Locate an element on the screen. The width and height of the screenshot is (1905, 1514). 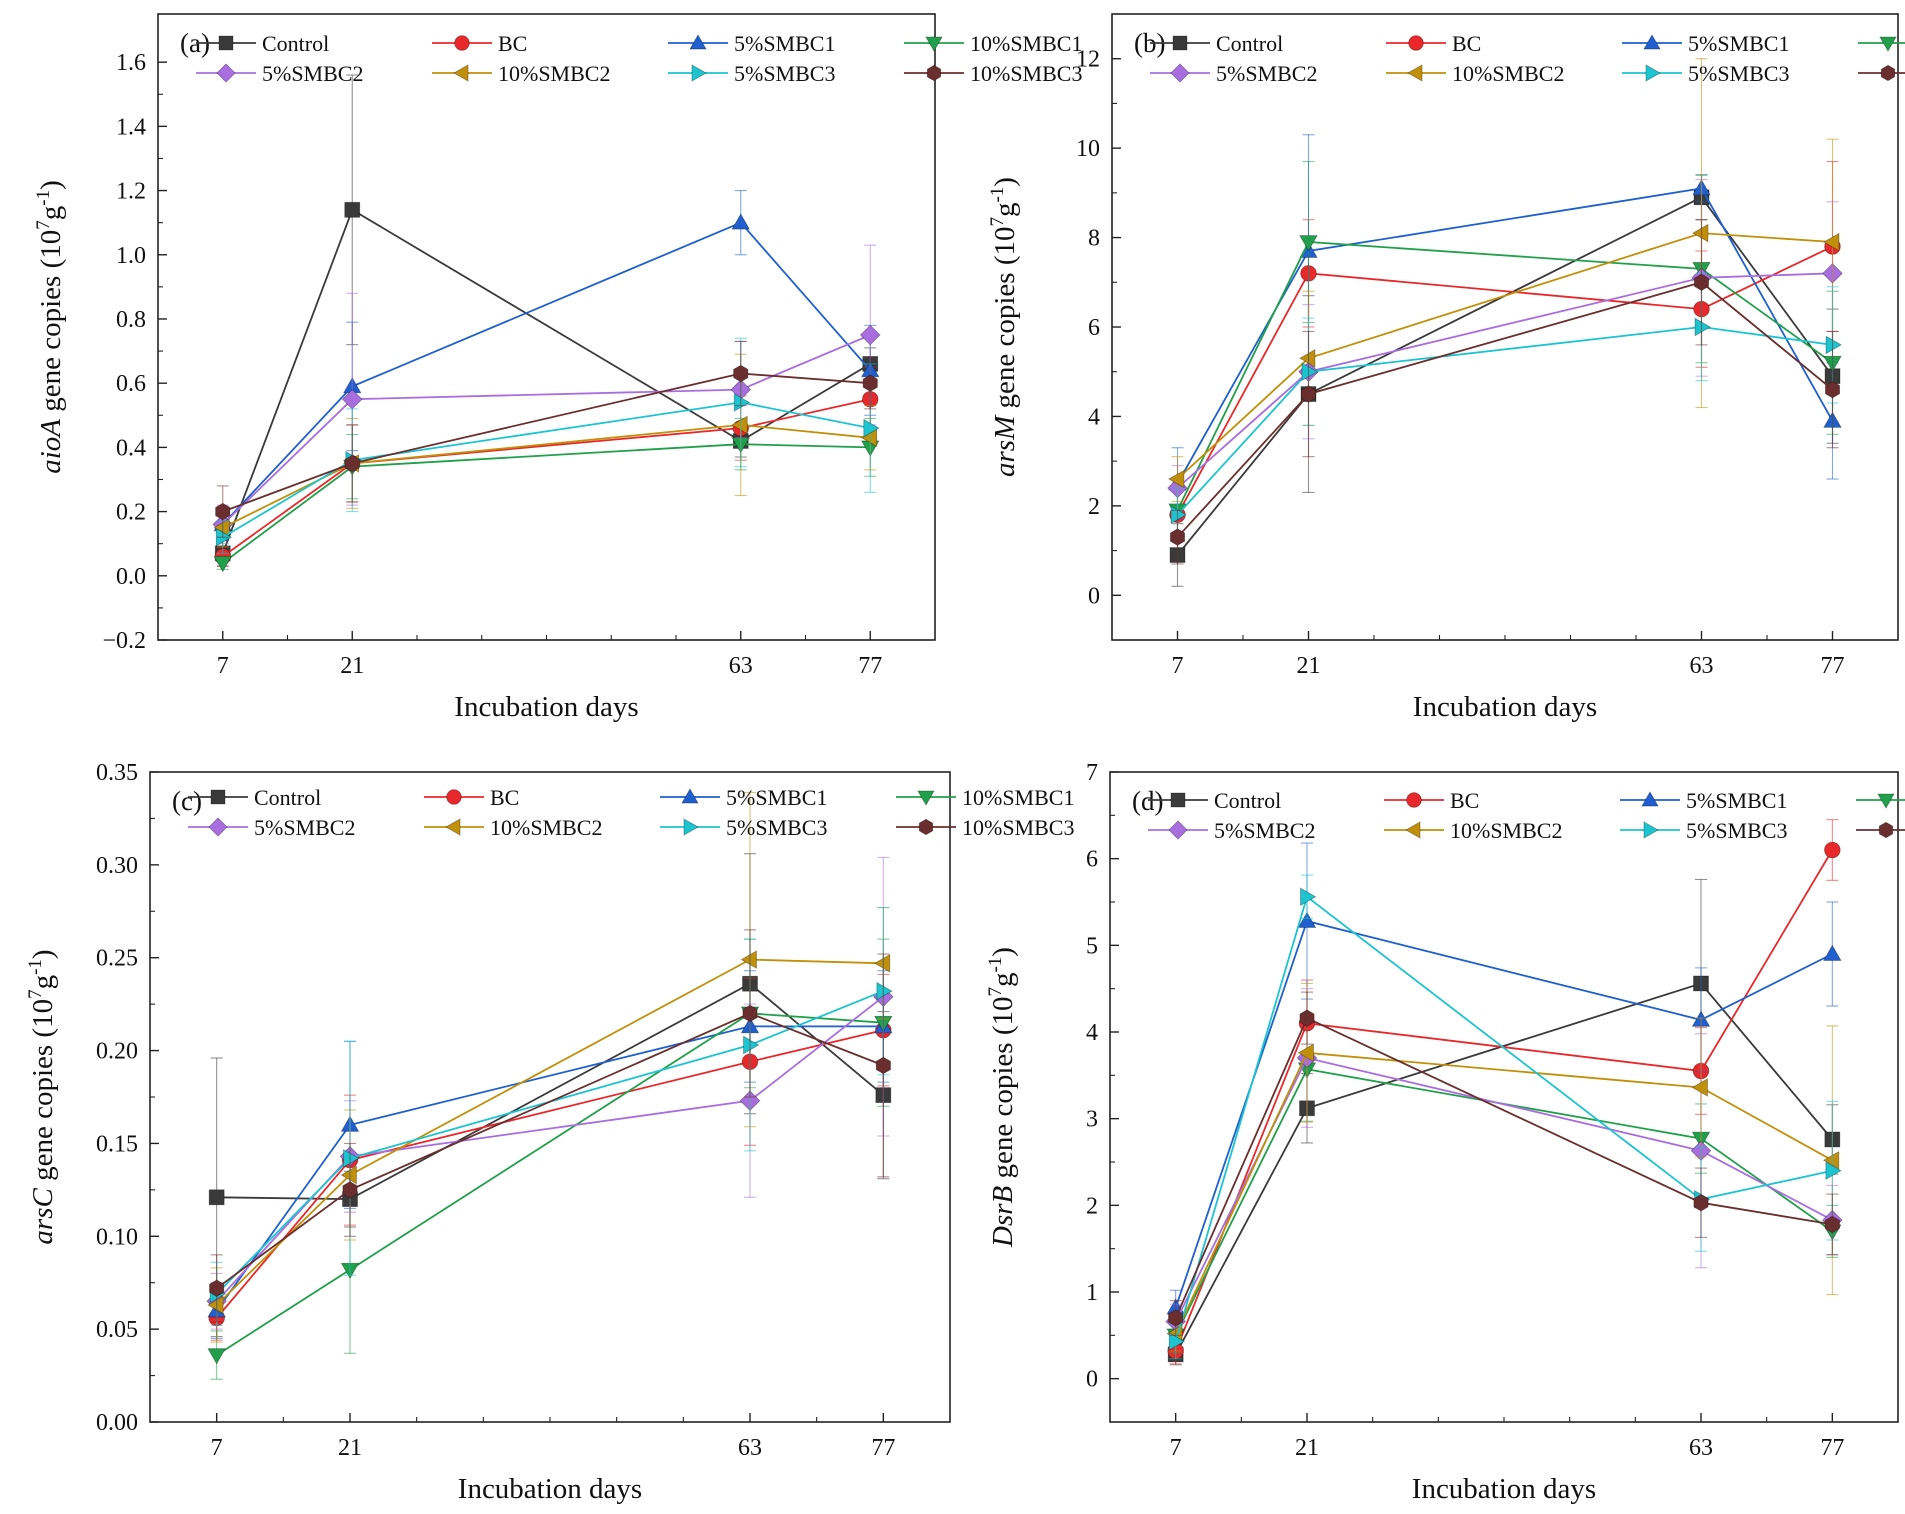
y-tick-label: 0.35 is located at coordinates (117, 773).